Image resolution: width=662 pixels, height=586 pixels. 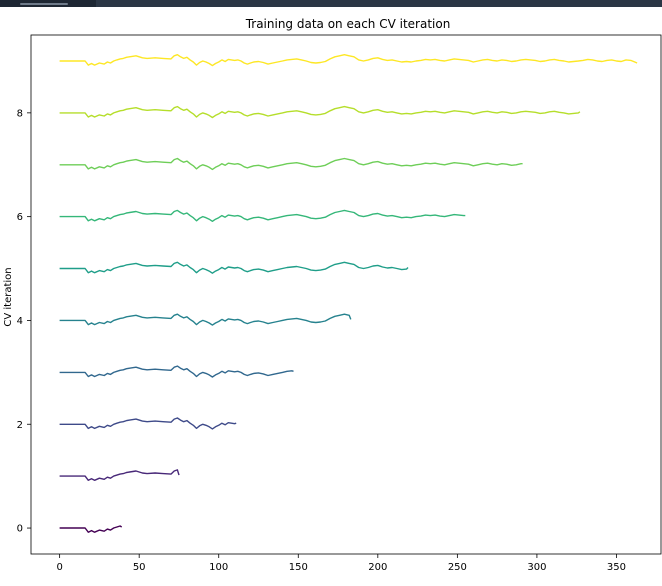 What do you see at coordinates (20, 217) in the screenshot?
I see `y-tick-label: 6` at bounding box center [20, 217].